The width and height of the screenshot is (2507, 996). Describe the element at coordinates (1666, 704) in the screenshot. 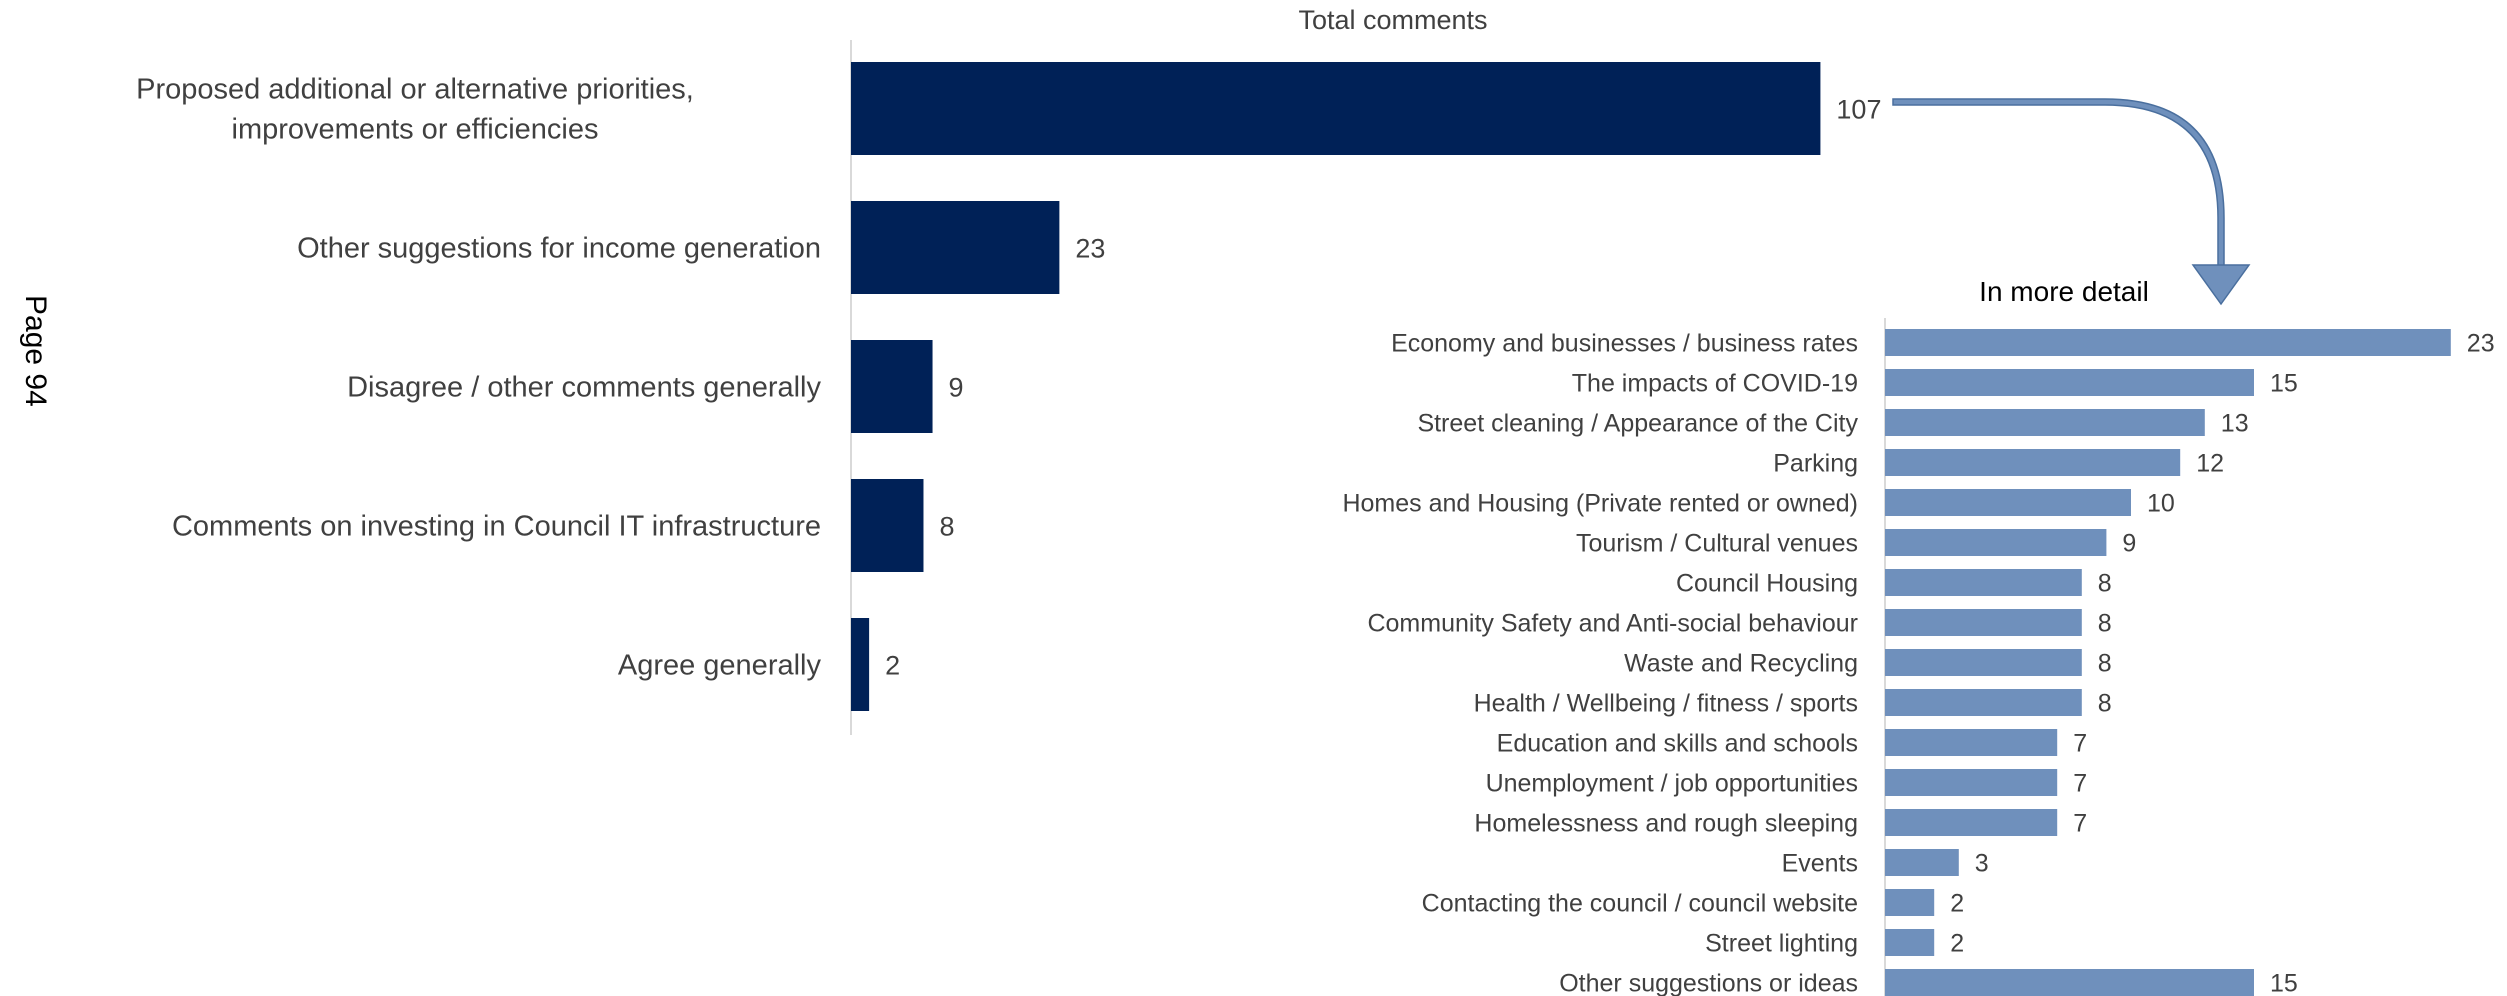

I see `detail-category-label: Health / Wellbeing / fitness / sports` at that location.